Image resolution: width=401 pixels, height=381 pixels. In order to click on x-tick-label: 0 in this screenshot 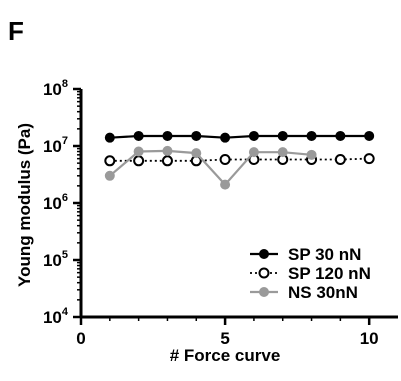, I will do `click(80, 338)`.